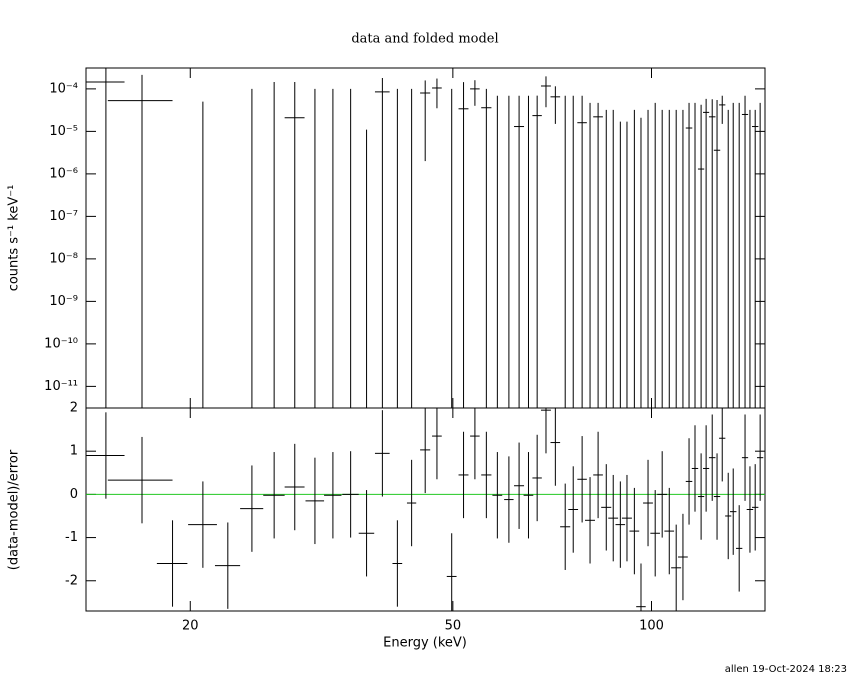 Image resolution: width=850 pixels, height=680 pixels. I want to click on y-tick-label: 2, so click(74, 408).